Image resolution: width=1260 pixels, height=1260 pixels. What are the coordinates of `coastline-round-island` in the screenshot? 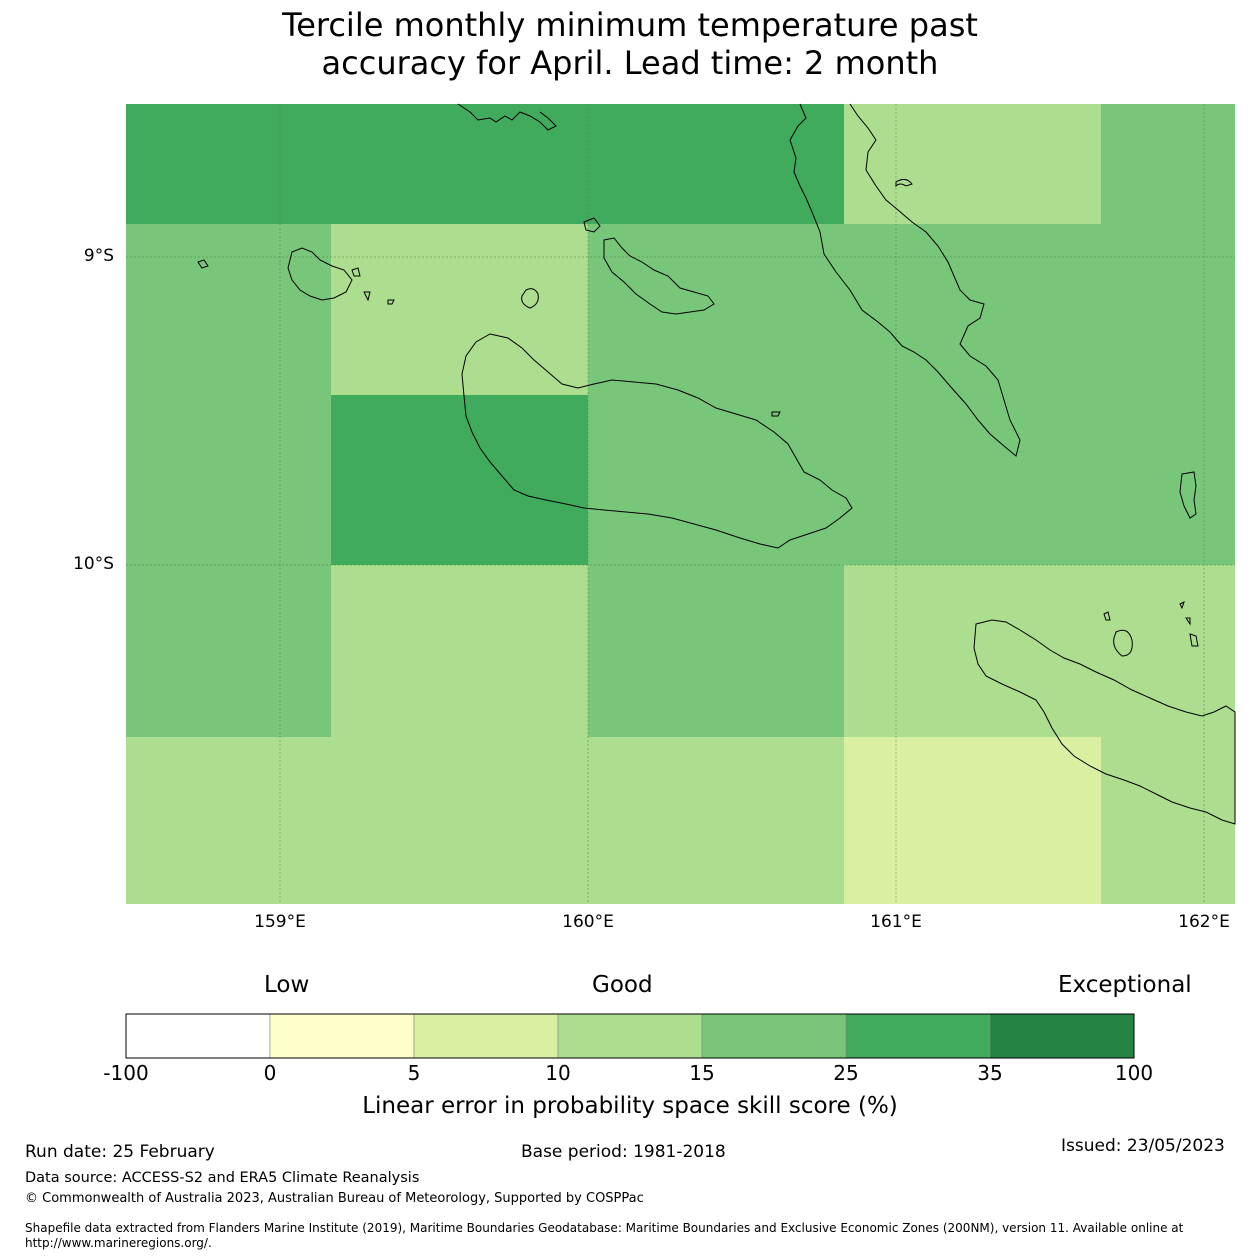 It's located at (530, 298).